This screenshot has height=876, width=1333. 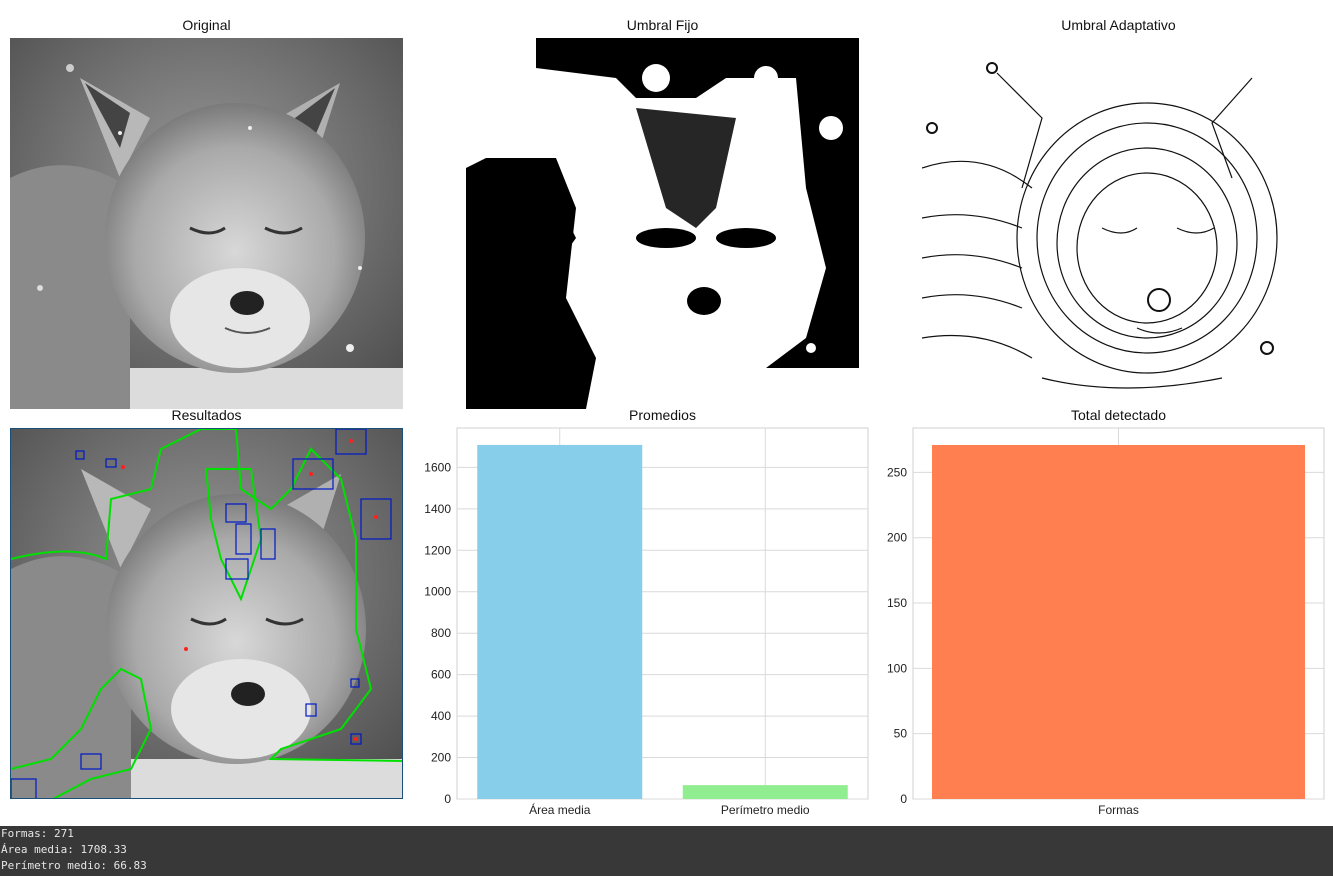 What do you see at coordinates (1118, 810) in the screenshot?
I see `category-label: Formas` at bounding box center [1118, 810].